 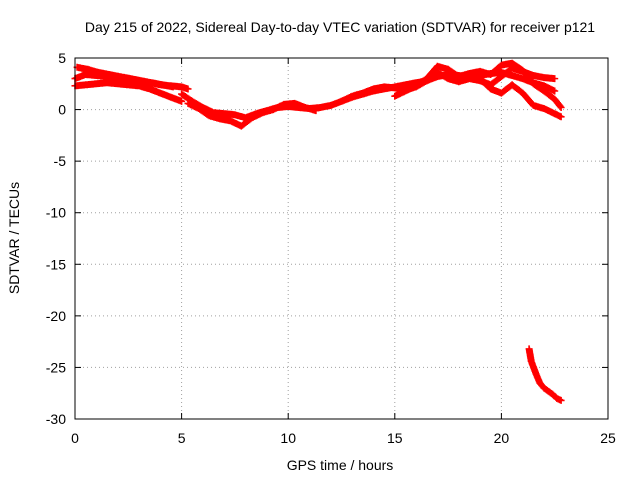 I want to click on x-axis-label: GPS time / hours, so click(x=340, y=465).